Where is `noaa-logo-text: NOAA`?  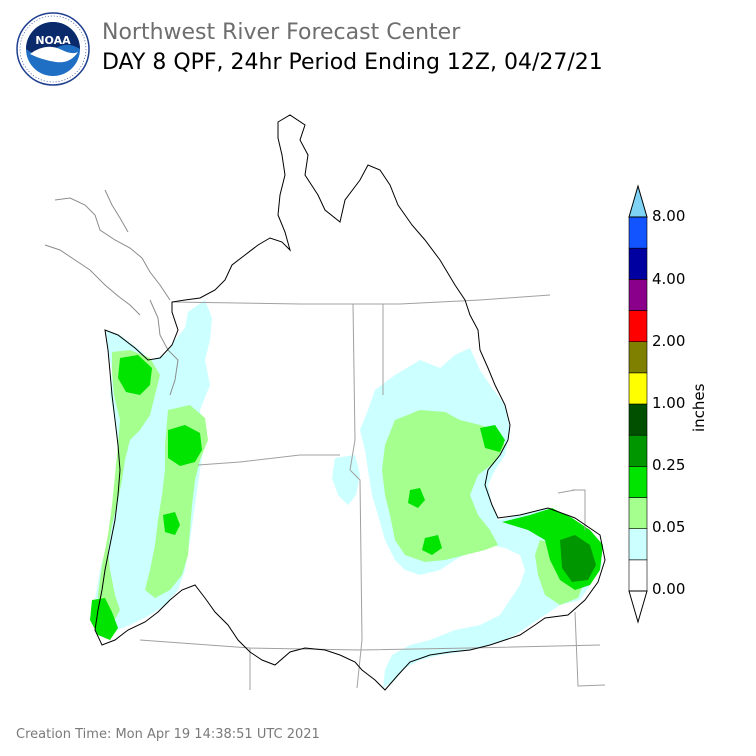
noaa-logo-text: NOAA is located at coordinates (53, 40).